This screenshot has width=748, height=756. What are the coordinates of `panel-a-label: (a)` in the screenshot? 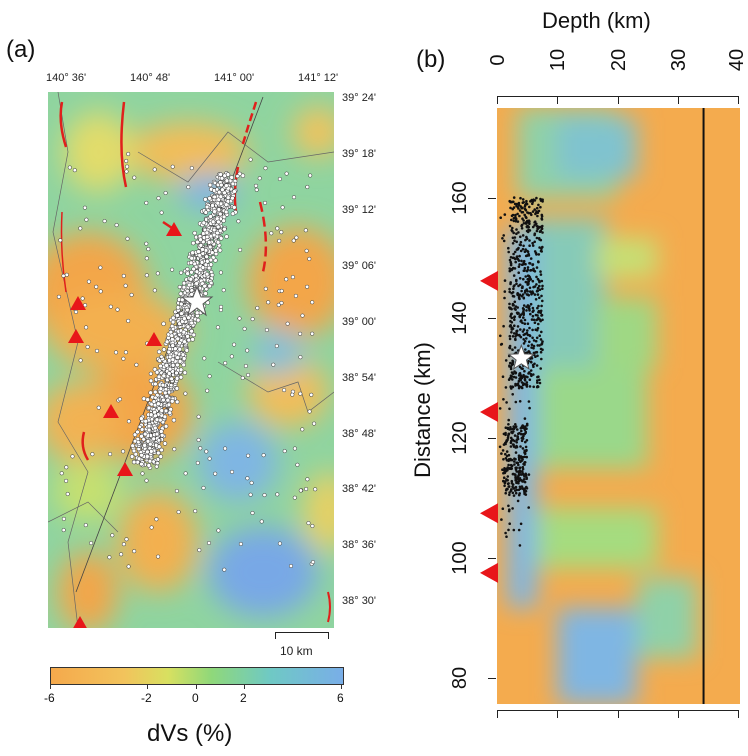 It's located at (21, 49).